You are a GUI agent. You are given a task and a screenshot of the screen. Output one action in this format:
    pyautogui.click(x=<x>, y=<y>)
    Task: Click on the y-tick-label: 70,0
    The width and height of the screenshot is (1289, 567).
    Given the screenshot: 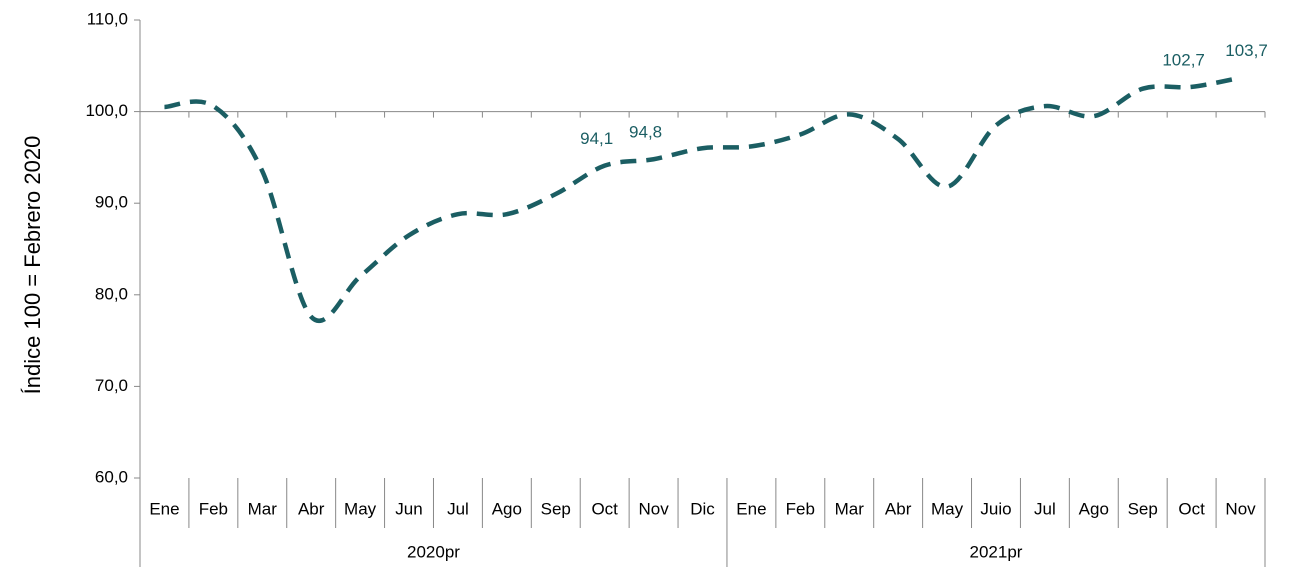 What is the action you would take?
    pyautogui.click(x=111, y=385)
    